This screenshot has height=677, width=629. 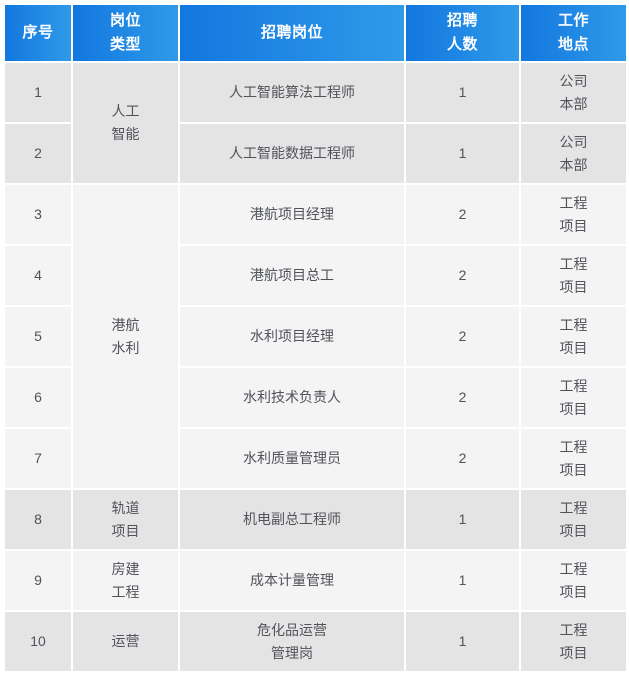 What do you see at coordinates (292, 336) in the screenshot?
I see `cell-position: 水利项目经理` at bounding box center [292, 336].